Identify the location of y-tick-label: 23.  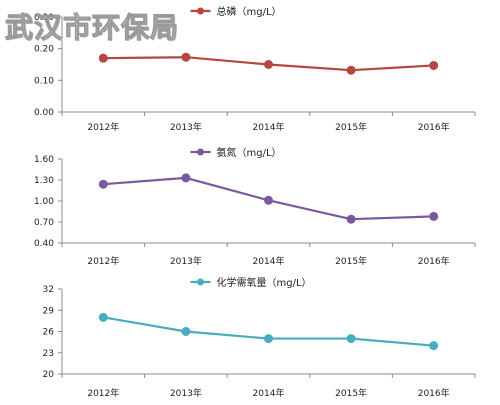
(48, 354).